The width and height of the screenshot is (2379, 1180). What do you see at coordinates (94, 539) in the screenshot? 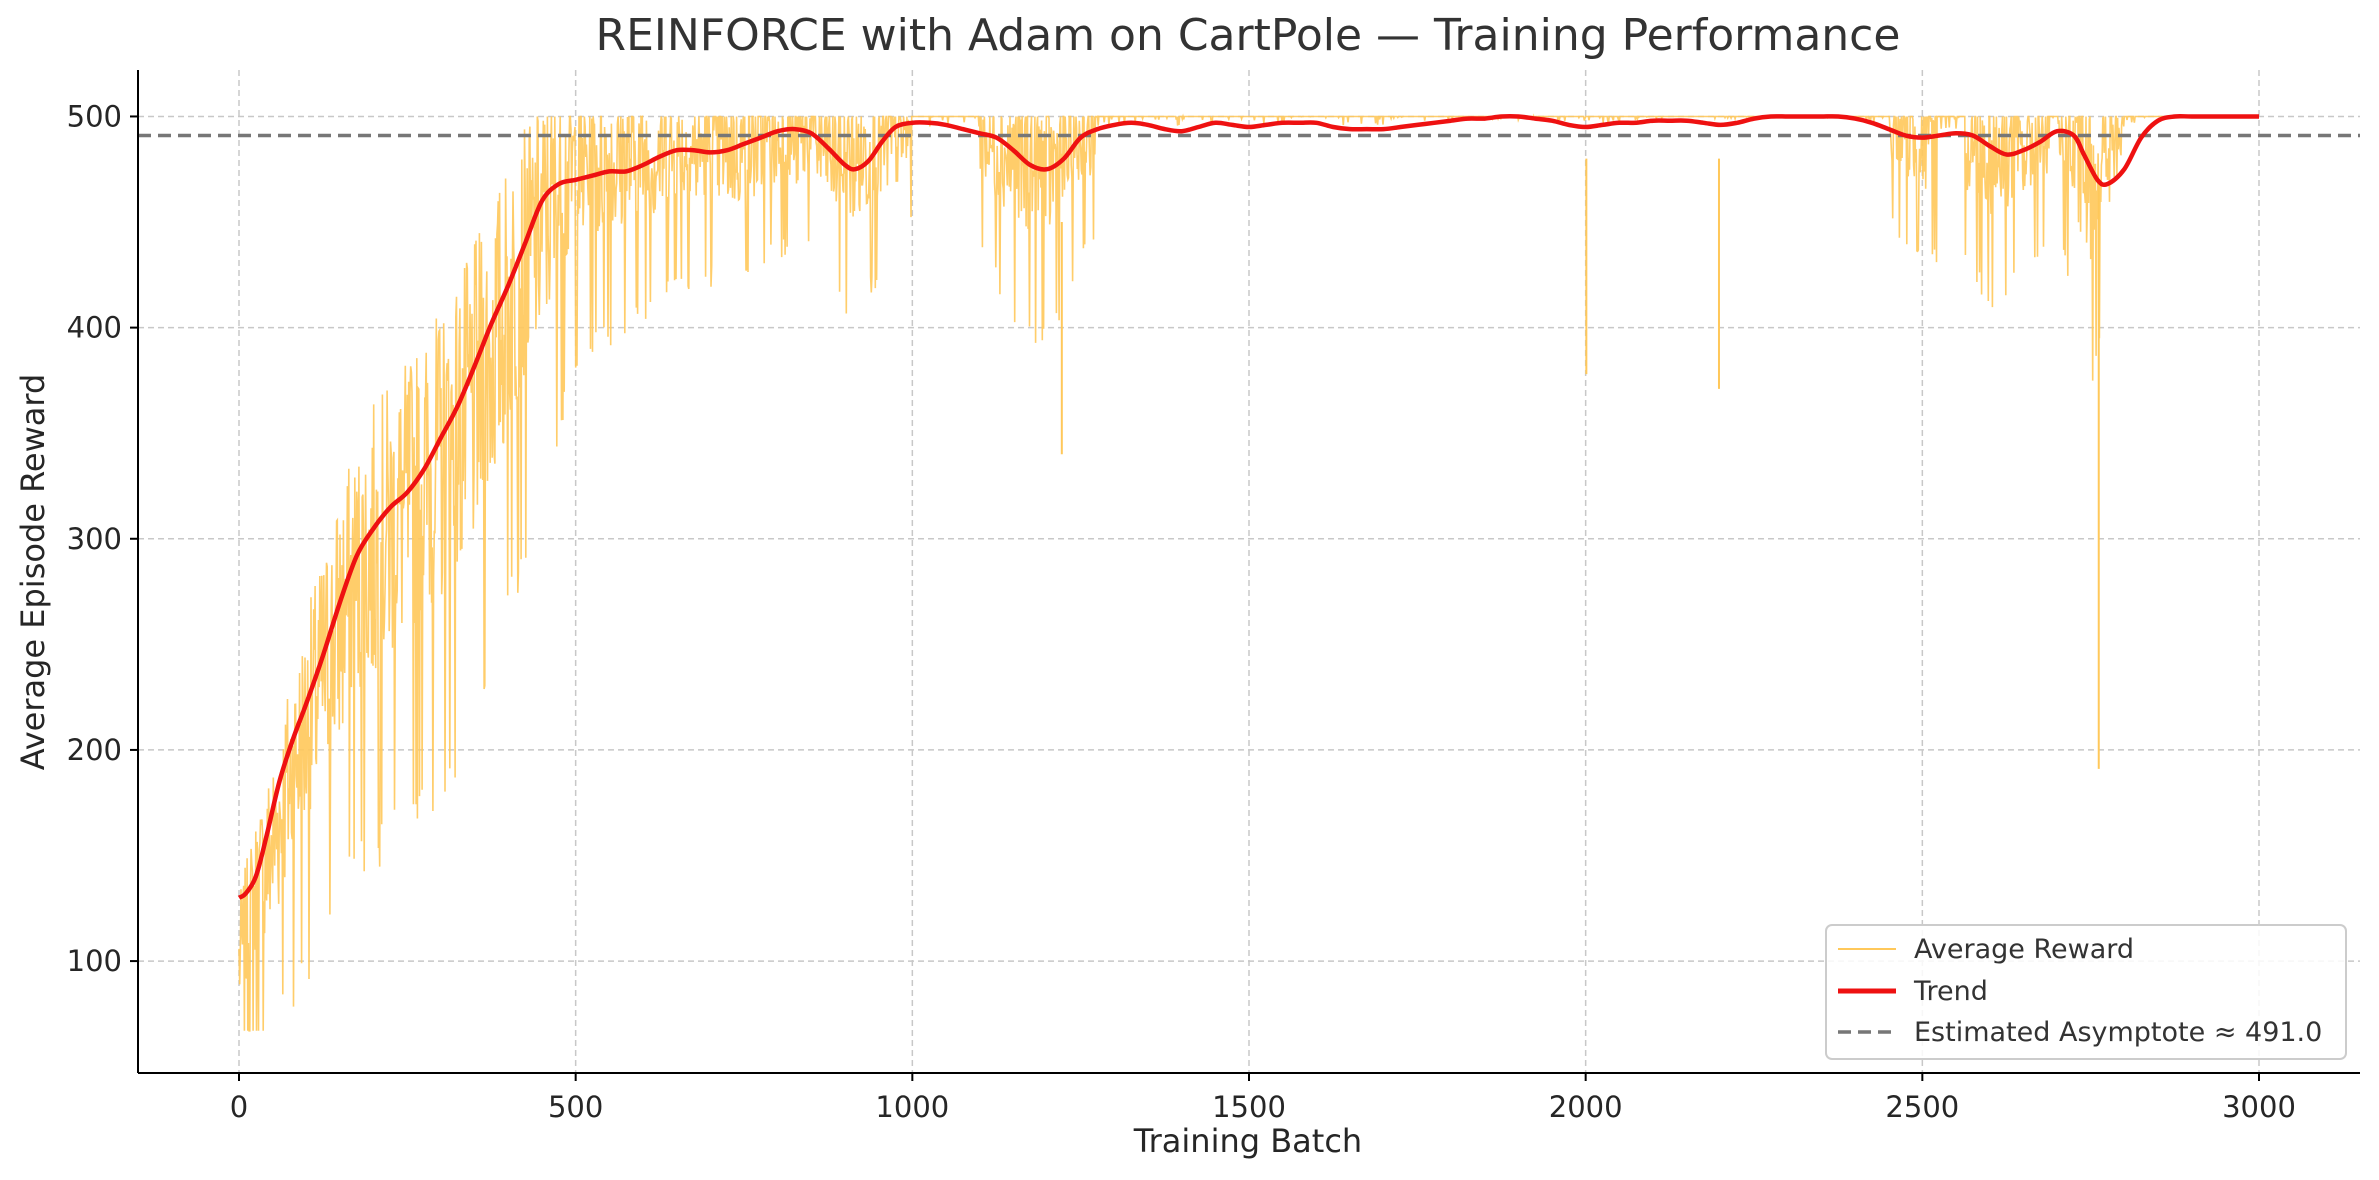
I see `y-tick-label: 300` at bounding box center [94, 539].